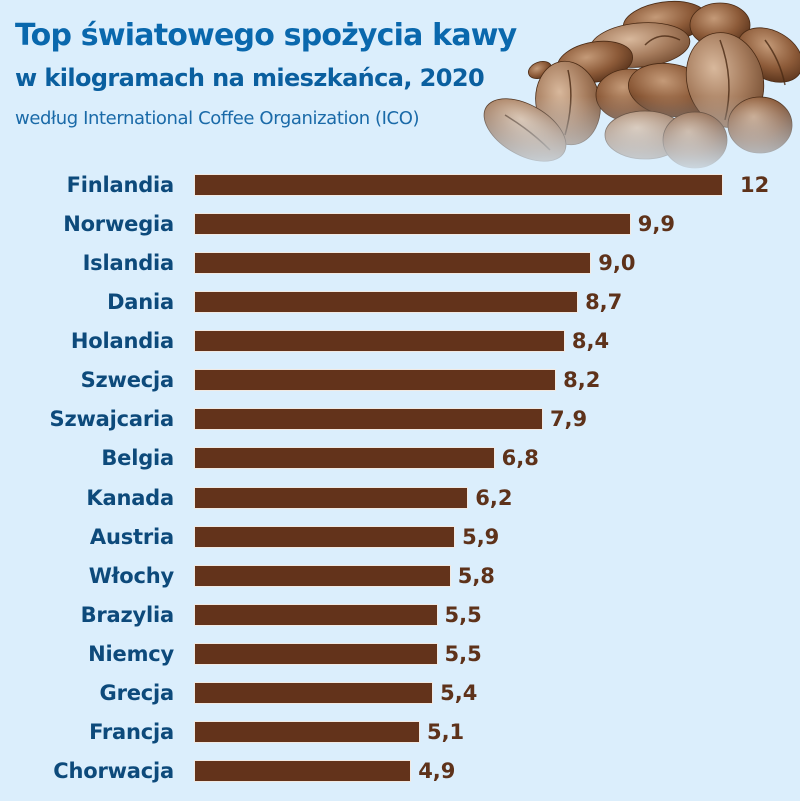 Image resolution: width=800 pixels, height=801 pixels. I want to click on country-label: Norwegia, so click(118, 224).